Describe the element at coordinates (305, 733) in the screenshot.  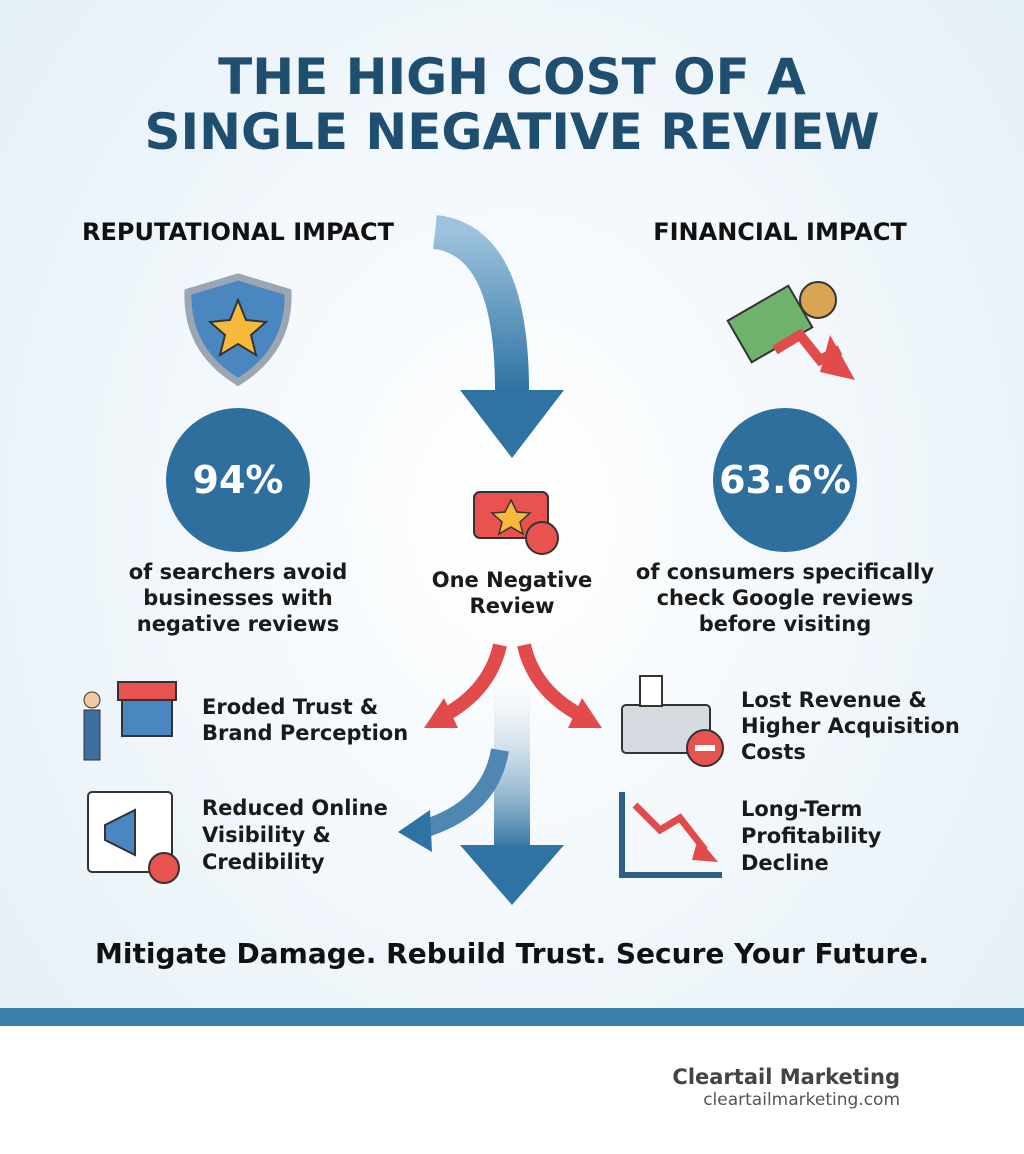
I see `item-text: Brand Perception` at that location.